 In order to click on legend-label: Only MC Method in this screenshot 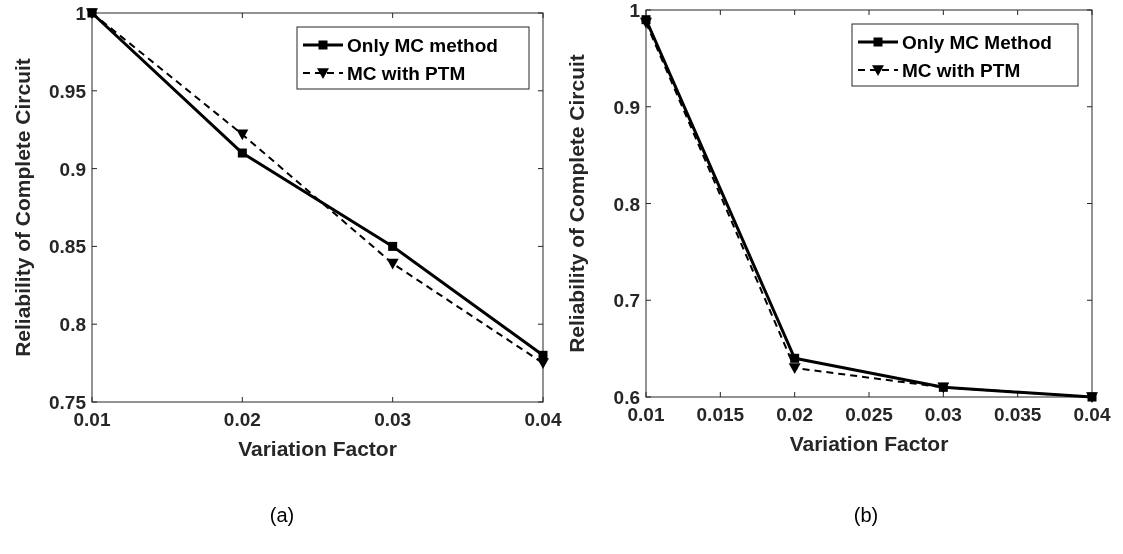, I will do `click(977, 42)`.